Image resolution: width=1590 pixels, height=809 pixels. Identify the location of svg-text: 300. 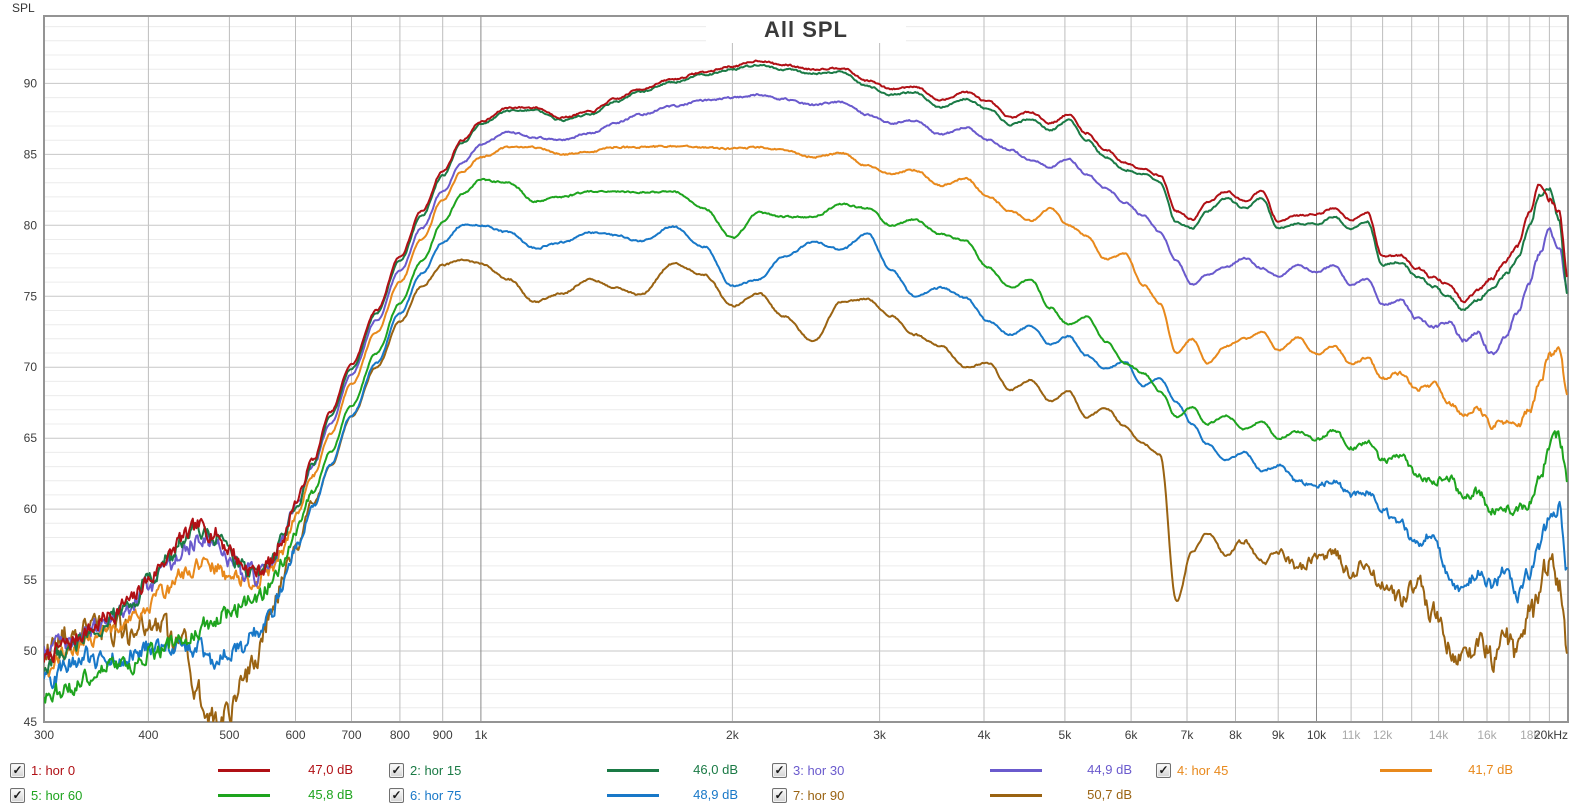
(44, 735).